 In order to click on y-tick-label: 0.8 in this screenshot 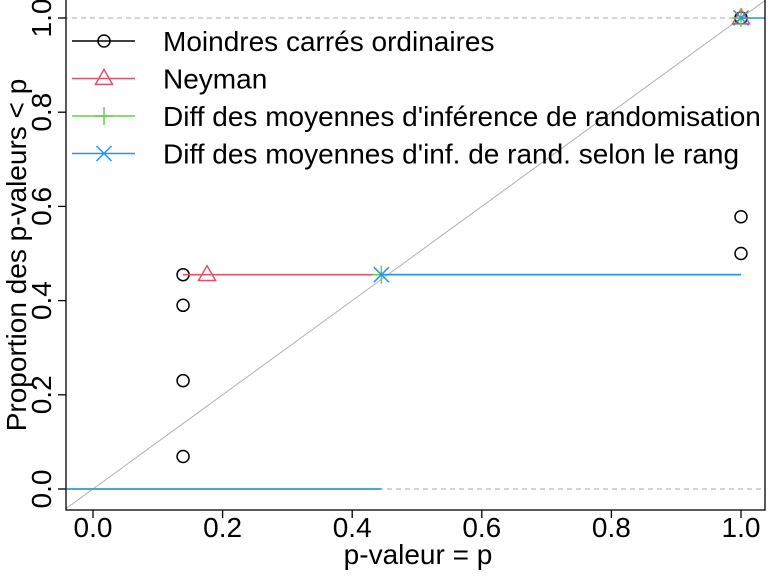, I will do `click(41, 112)`.